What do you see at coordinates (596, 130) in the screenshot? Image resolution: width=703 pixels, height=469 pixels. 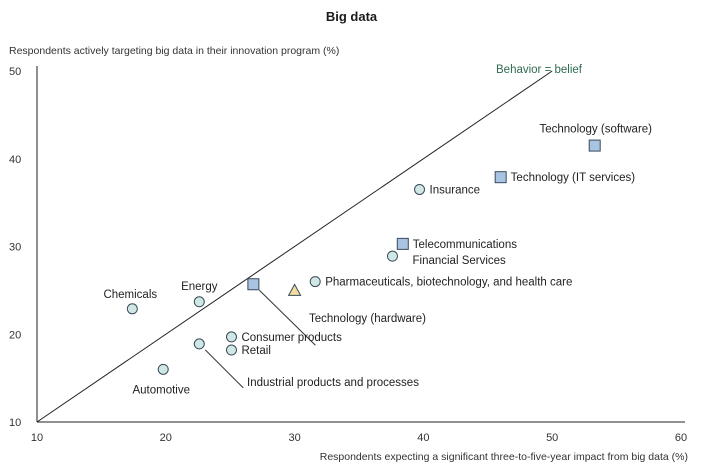 I see `label-technology-software: Technology (software)` at bounding box center [596, 130].